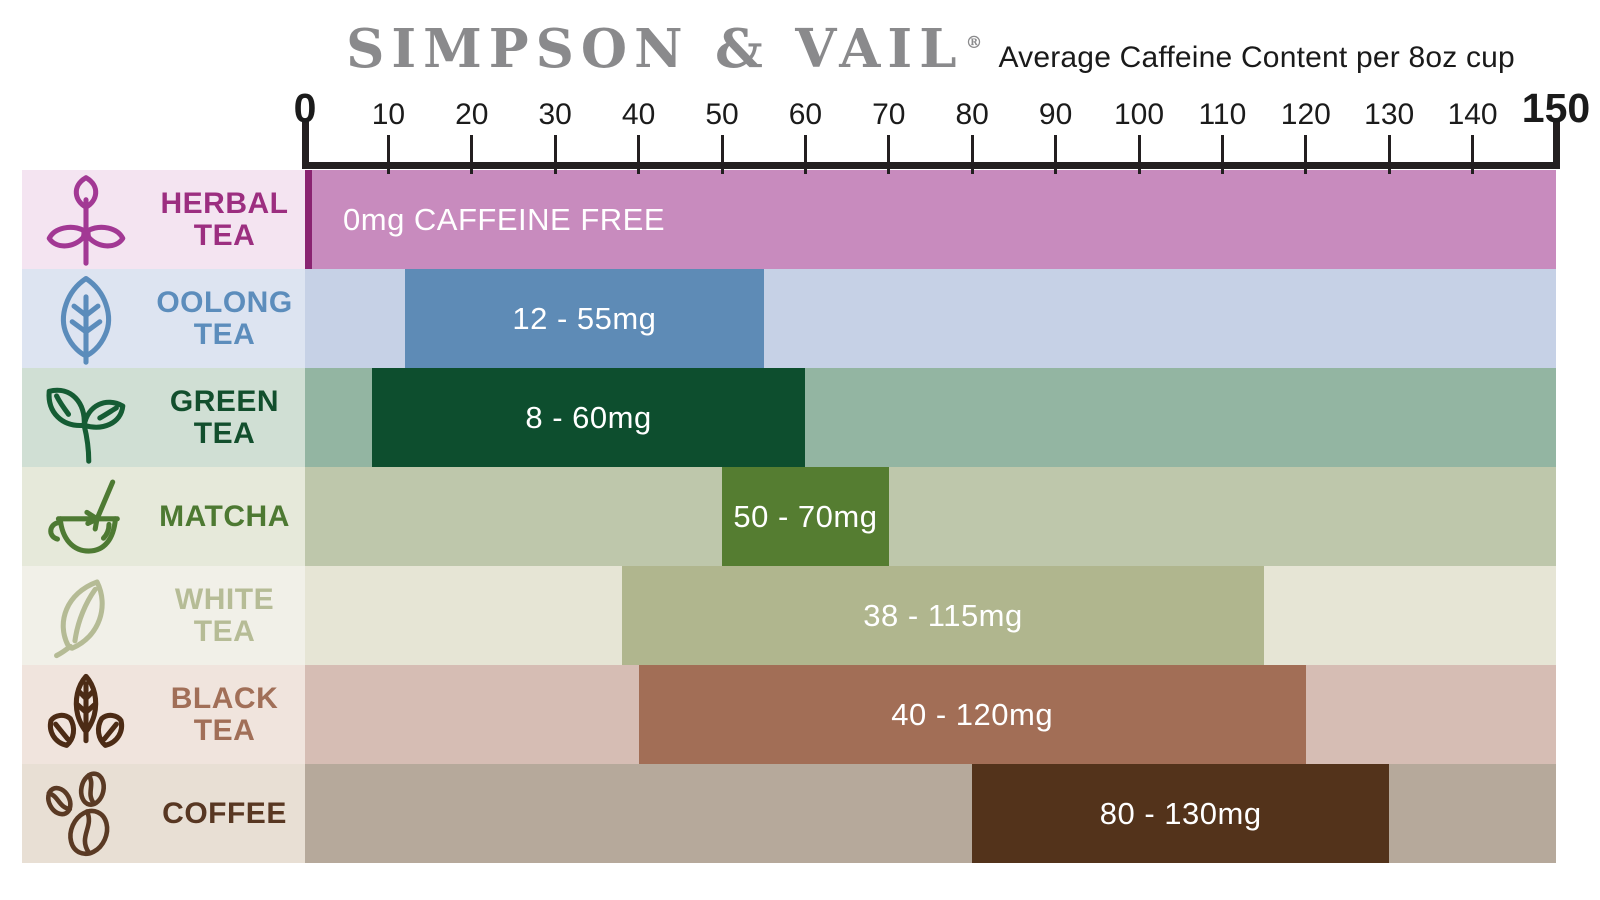 The height and width of the screenshot is (900, 1600). Describe the element at coordinates (974, 43) in the screenshot. I see `registered-mark: ®` at that location.